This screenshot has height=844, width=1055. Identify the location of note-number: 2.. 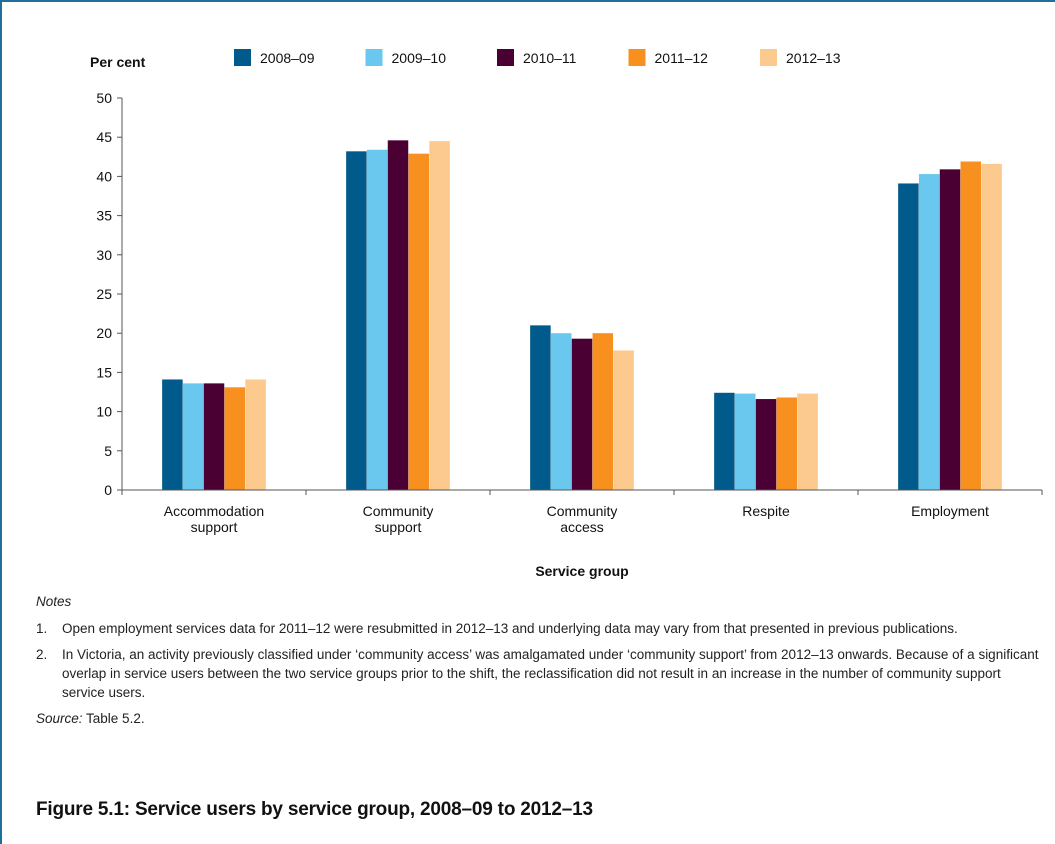
(42, 654).